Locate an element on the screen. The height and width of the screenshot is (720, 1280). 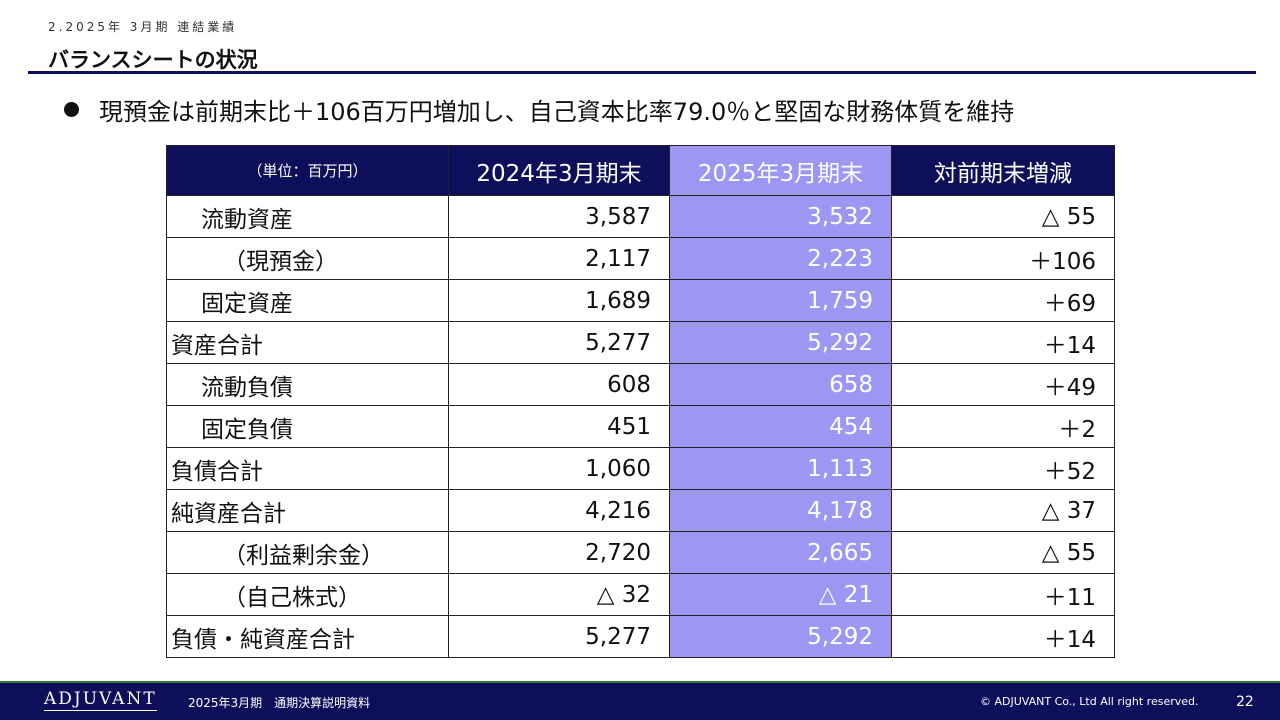
page-number: 22 is located at coordinates (1245, 702).